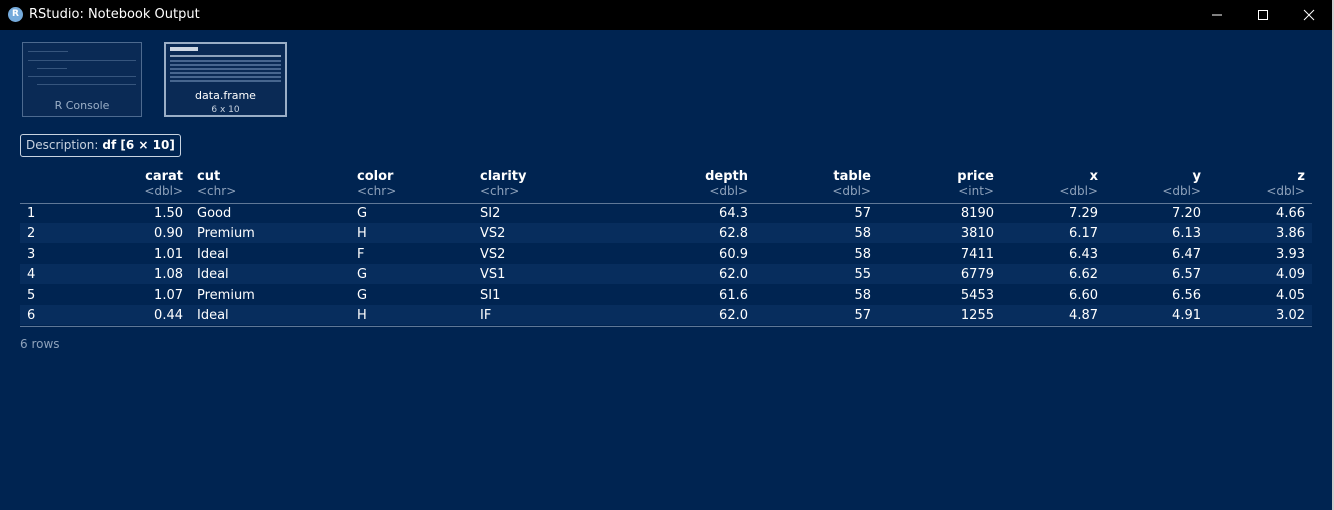 The height and width of the screenshot is (510, 1334). What do you see at coordinates (114, 14) in the screenshot?
I see `window-title: RStudio: Notebook Output` at bounding box center [114, 14].